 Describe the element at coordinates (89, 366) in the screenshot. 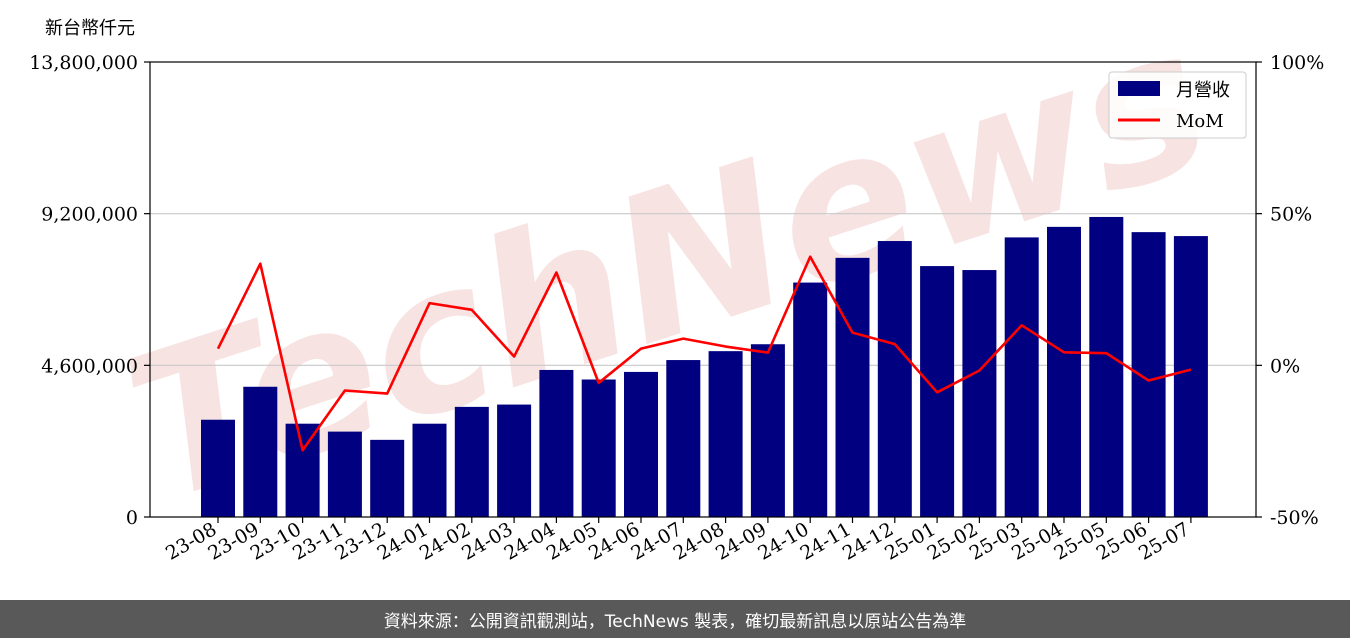

I see `y-left-tick-label-1: 4,600,000` at that location.